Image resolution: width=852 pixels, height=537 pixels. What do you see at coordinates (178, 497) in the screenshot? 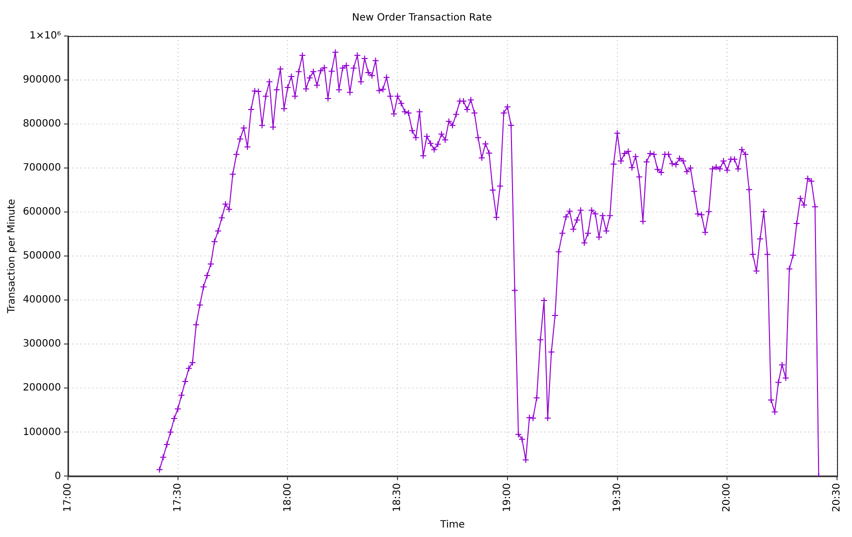
I see `x-tick-label: 17:30` at bounding box center [178, 497].